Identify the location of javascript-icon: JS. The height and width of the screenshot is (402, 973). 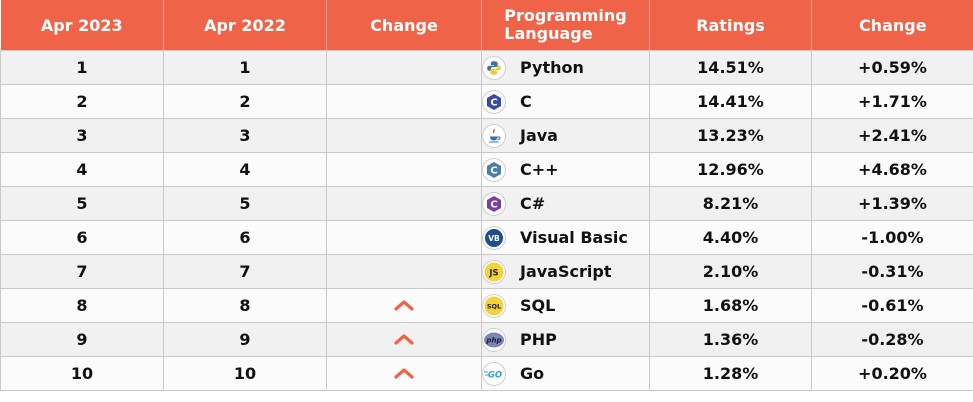
(494, 271).